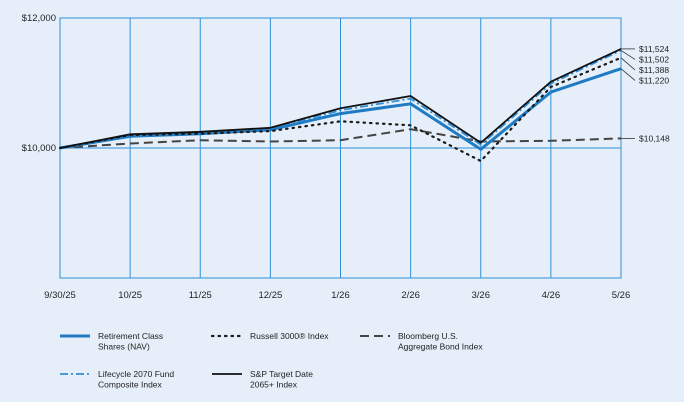 The width and height of the screenshot is (684, 402). I want to click on end-value-label: $11,388, so click(654, 70).